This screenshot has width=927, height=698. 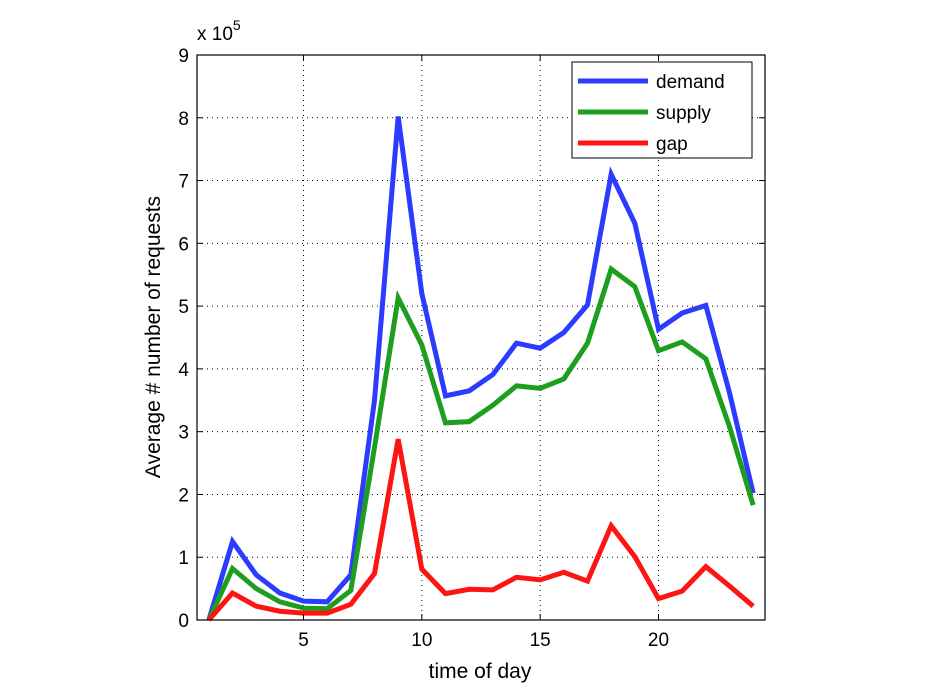 What do you see at coordinates (183, 56) in the screenshot?
I see `y-tick-label: 9` at bounding box center [183, 56].